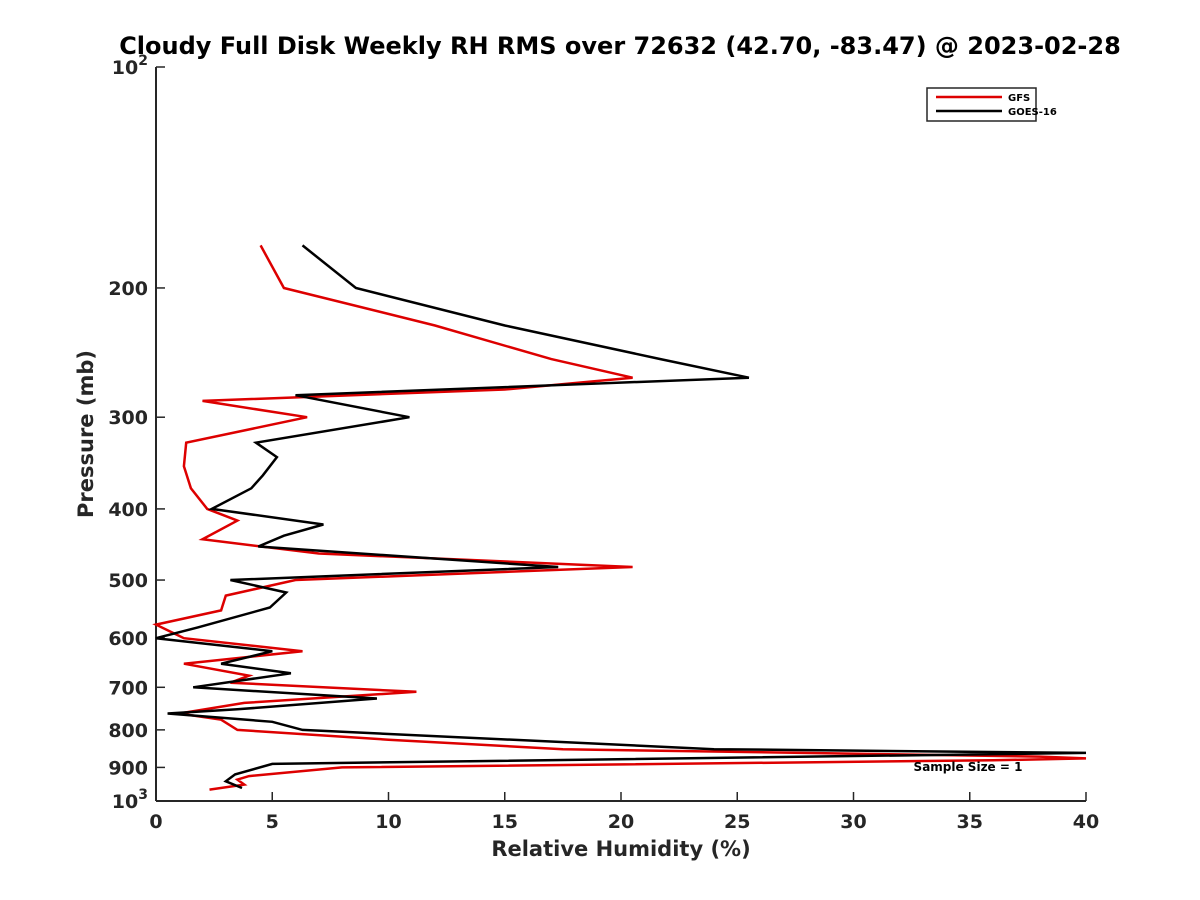 Image resolution: width=1200 pixels, height=900 pixels. I want to click on y-tick-label: 200, so click(128, 289).